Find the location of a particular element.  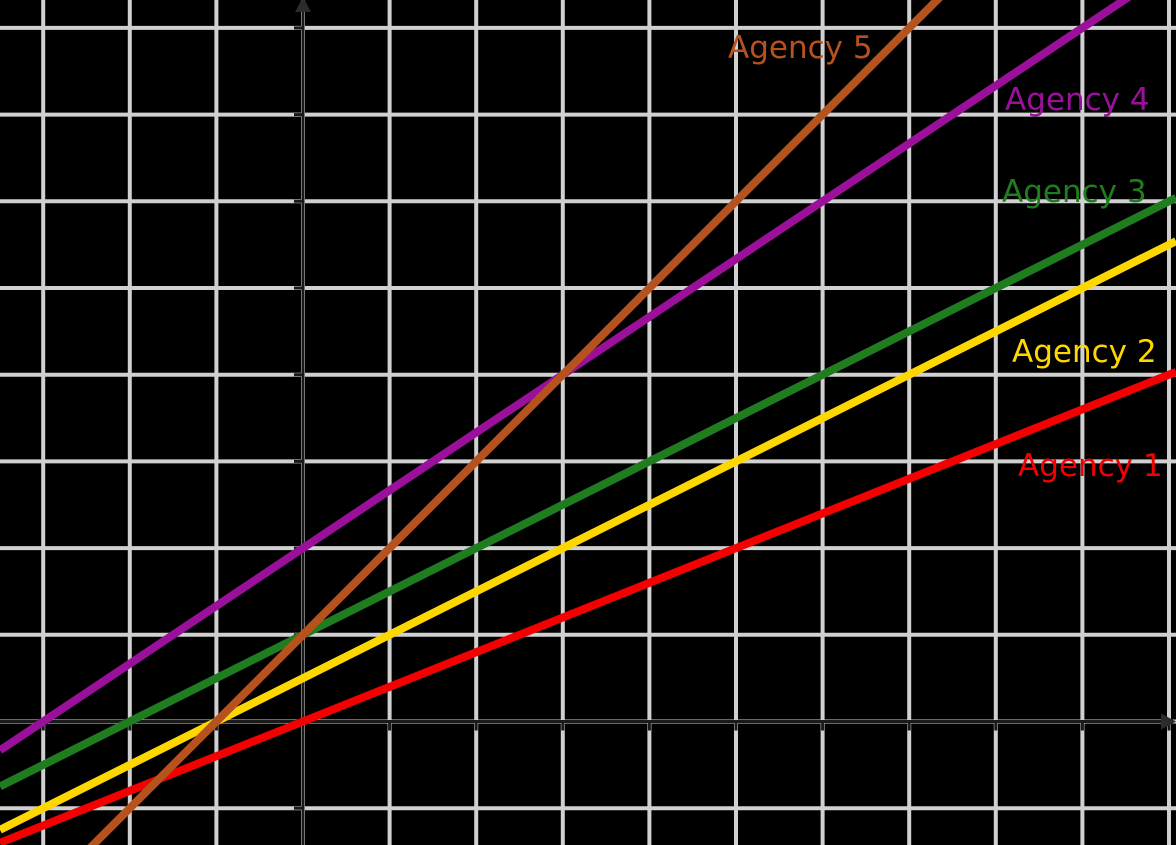

series-label-agency-1: Agency 1 is located at coordinates (1090, 466).